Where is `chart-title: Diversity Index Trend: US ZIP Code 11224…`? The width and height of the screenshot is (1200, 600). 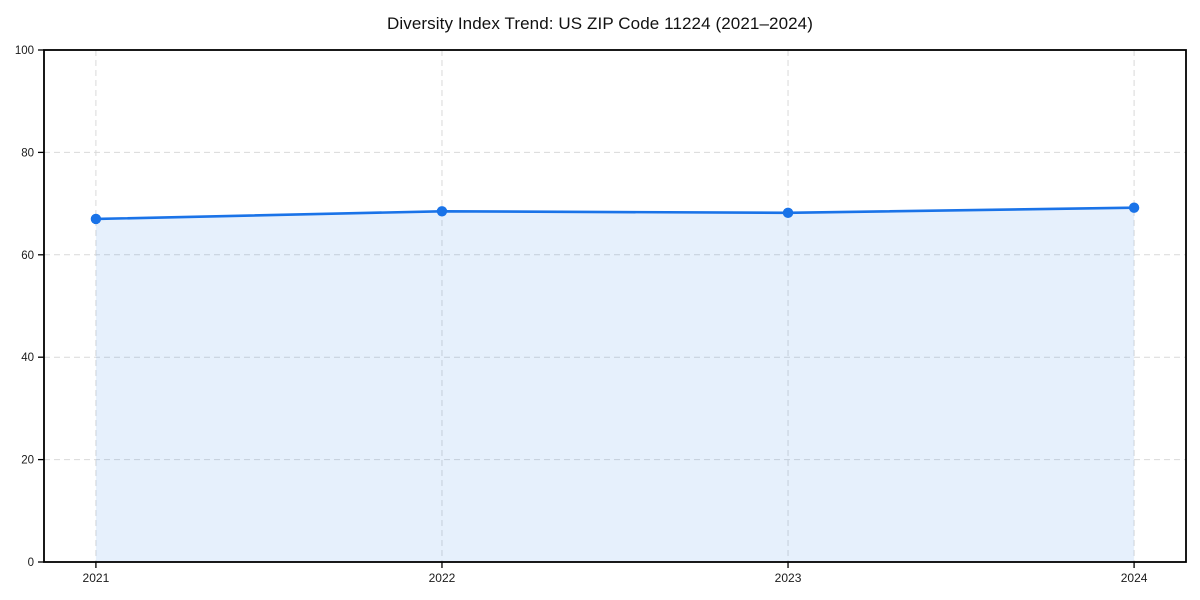
chart-title: Diversity Index Trend: US ZIP Code 11224… is located at coordinates (600, 23).